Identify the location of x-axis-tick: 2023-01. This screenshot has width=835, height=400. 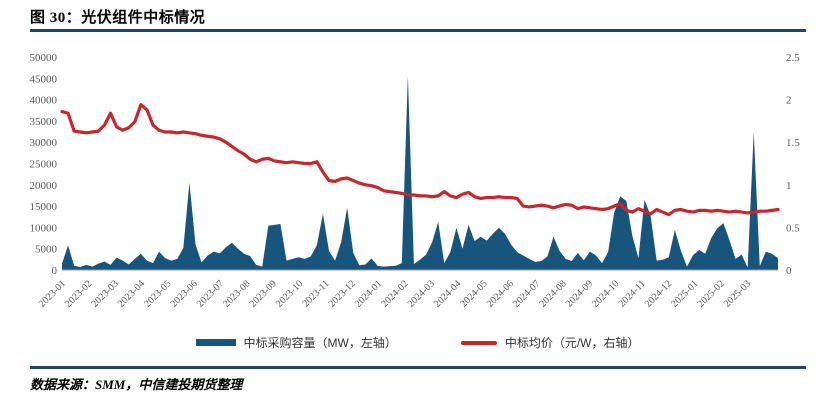
(52, 293).